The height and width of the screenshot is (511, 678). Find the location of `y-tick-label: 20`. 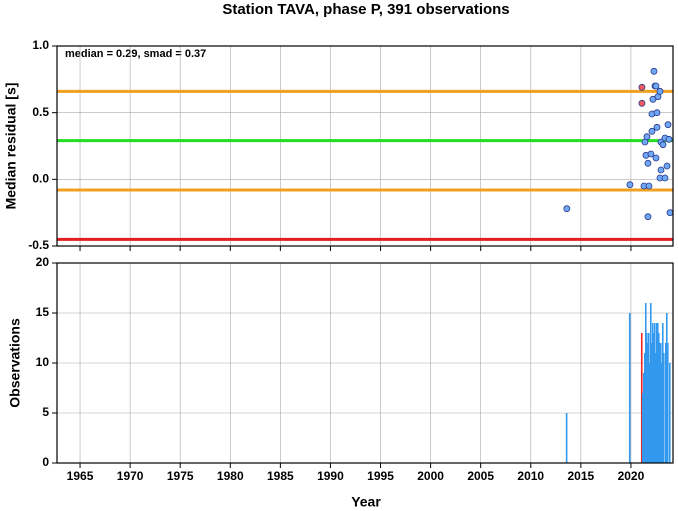

y-tick-label: 20 is located at coordinates (43, 262).